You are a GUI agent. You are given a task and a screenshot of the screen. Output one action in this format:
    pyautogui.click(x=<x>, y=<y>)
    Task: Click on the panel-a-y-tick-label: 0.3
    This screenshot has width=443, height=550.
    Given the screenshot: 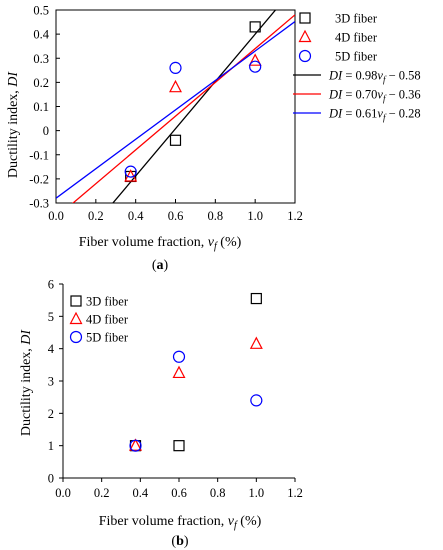 What is the action you would take?
    pyautogui.click(x=41, y=59)
    